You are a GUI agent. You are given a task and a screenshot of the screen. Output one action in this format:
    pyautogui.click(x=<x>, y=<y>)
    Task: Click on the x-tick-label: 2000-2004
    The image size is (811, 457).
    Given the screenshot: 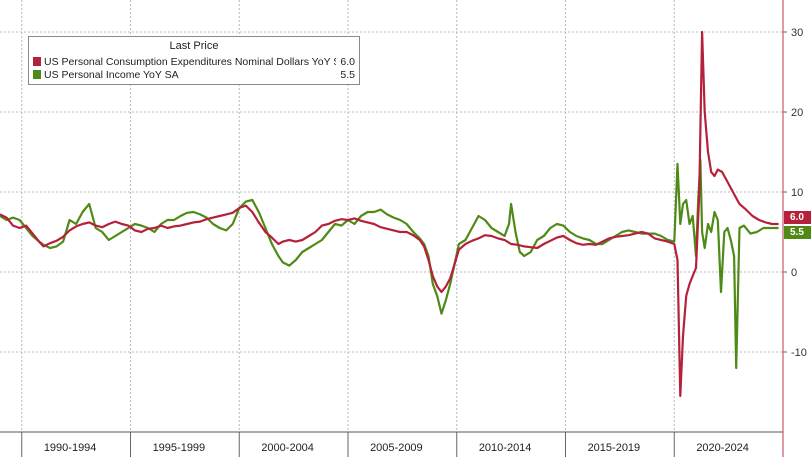 What is the action you would take?
    pyautogui.click(x=287, y=448)
    